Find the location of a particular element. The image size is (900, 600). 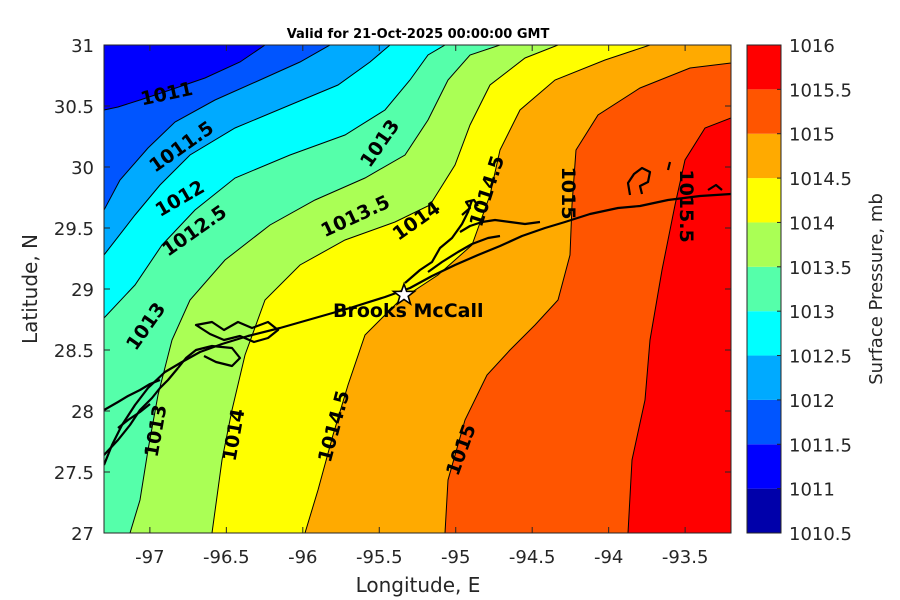

colorbar-tick-label: 1014 is located at coordinates (812, 223).